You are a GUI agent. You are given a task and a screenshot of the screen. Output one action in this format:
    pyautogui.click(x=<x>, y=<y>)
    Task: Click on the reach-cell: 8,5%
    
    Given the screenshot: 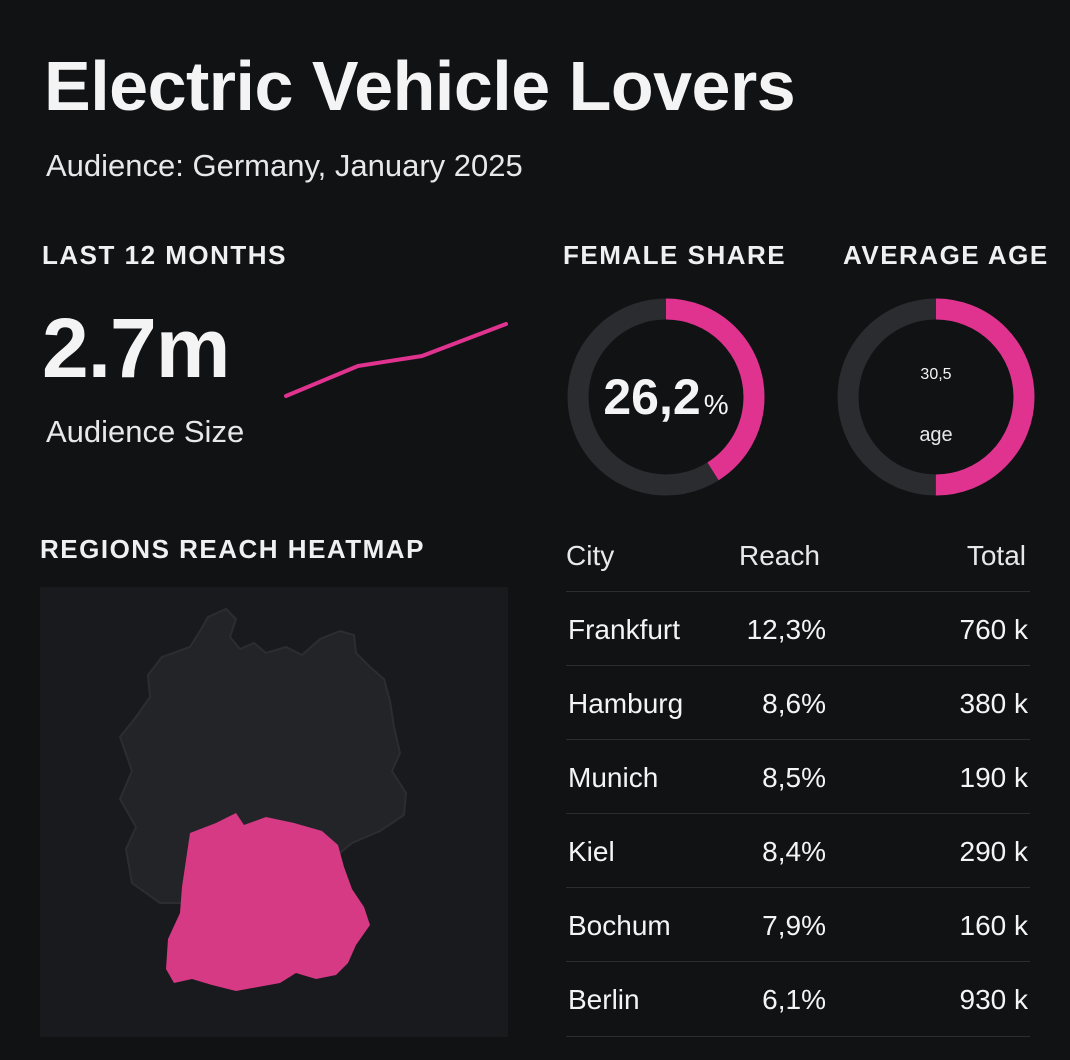 What is the action you would take?
    pyautogui.click(x=794, y=777)
    